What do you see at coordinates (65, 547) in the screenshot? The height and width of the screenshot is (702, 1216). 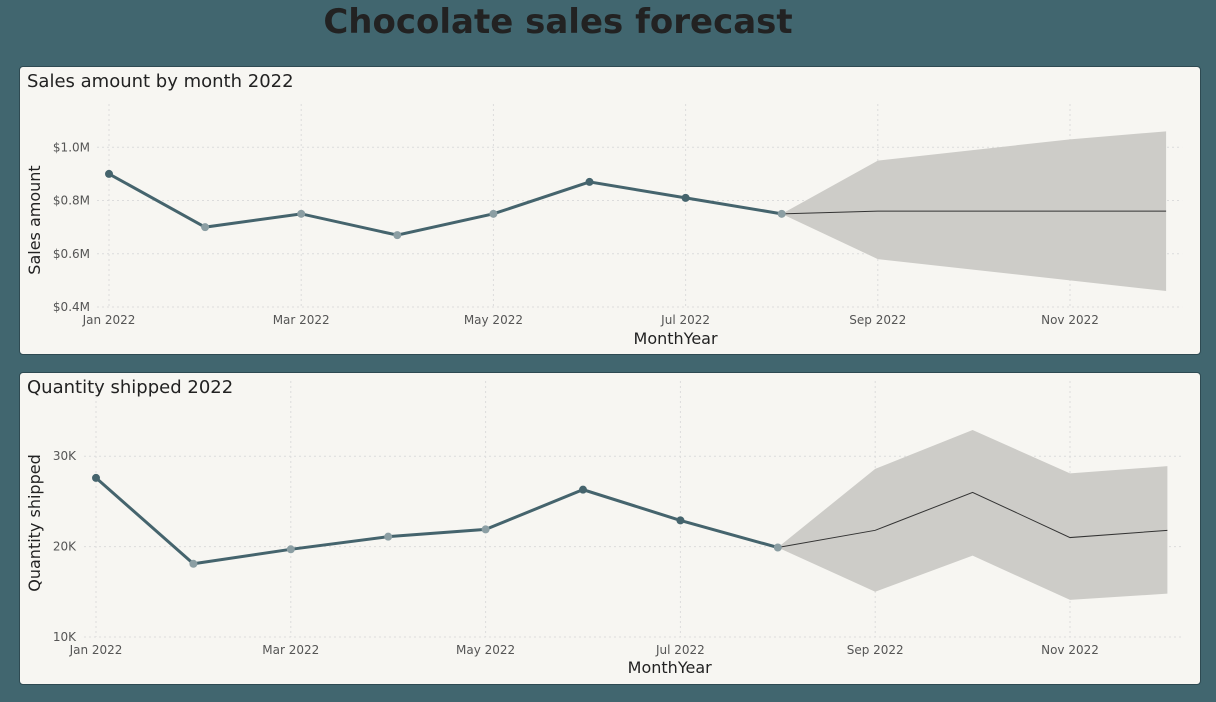 I see `y-tick-label: 20K` at bounding box center [65, 547].